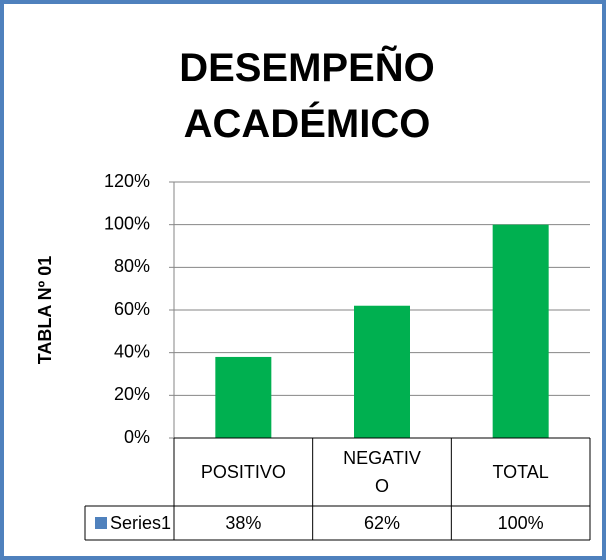 The width and height of the screenshot is (606, 560). What do you see at coordinates (127, 181) in the screenshot?
I see `y-tick-label: 120%` at bounding box center [127, 181].